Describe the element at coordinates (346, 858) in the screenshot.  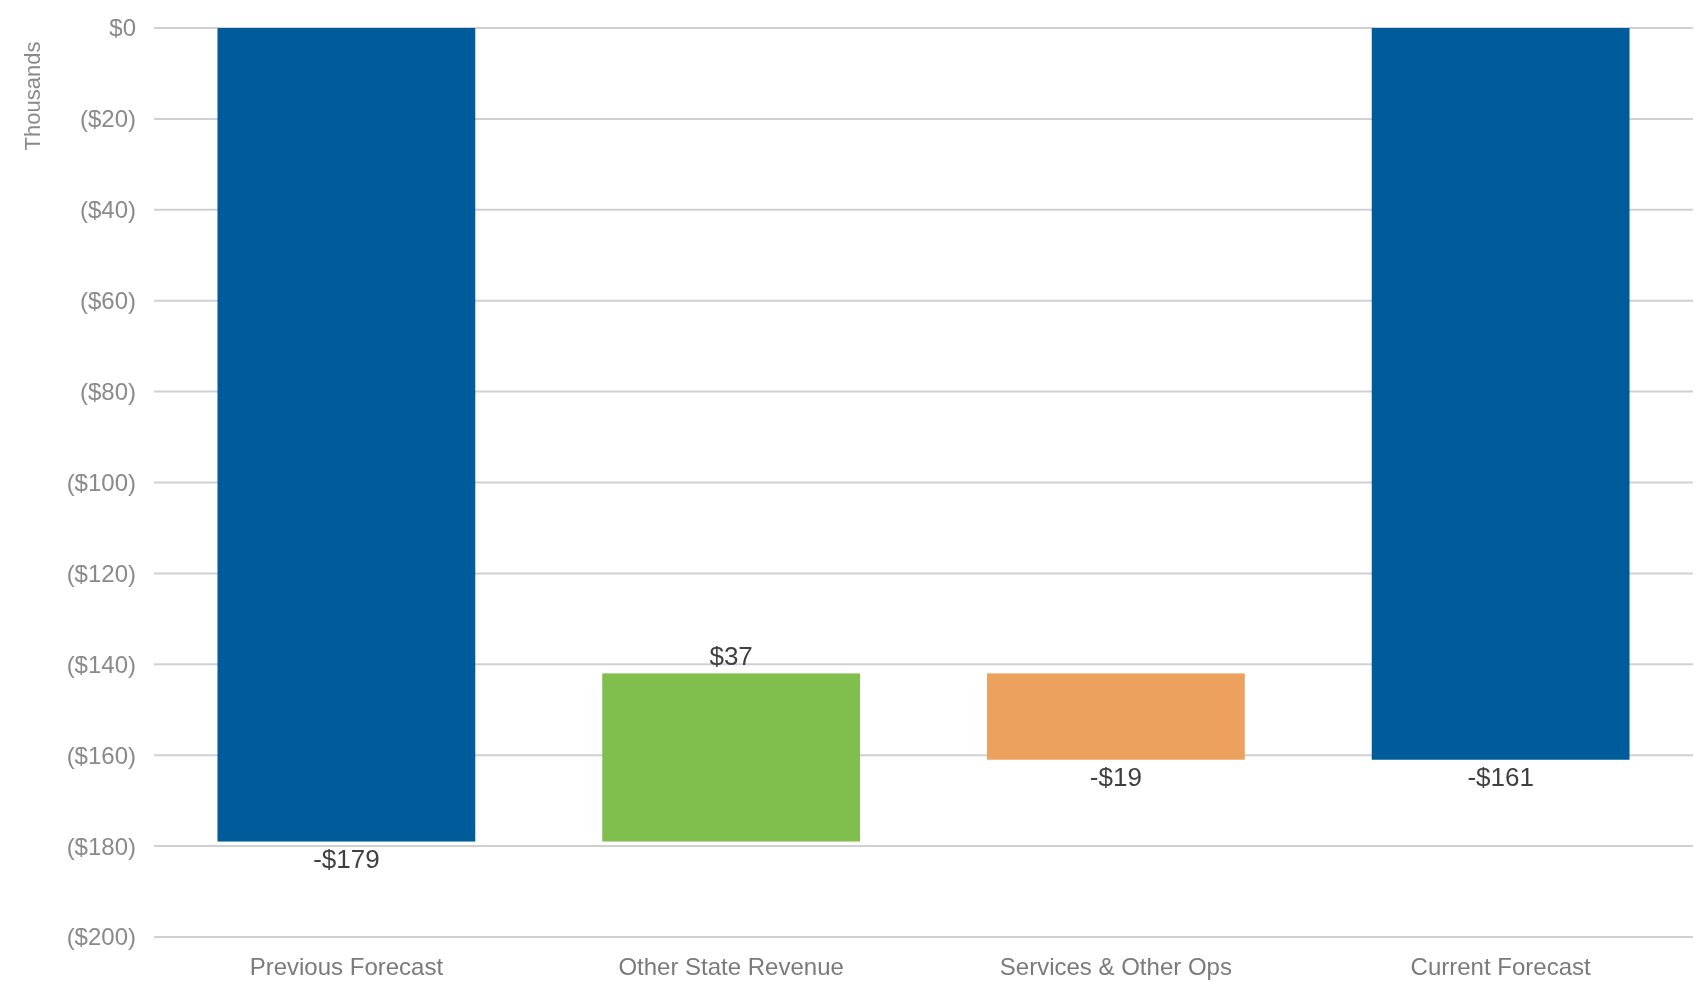
I see `data-label: -$179` at that location.